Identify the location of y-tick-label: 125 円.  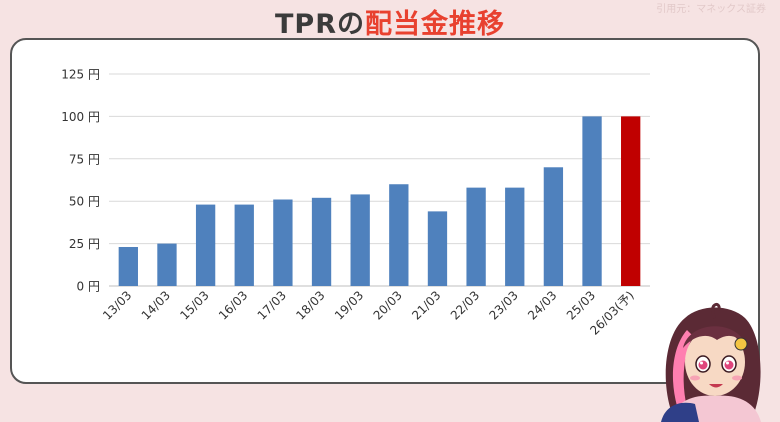
(80, 75).